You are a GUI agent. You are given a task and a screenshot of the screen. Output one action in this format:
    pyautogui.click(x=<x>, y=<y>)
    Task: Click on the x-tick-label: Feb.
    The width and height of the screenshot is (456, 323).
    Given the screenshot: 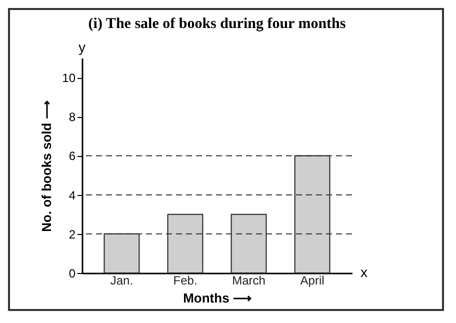 What is the action you would take?
    pyautogui.click(x=185, y=281)
    